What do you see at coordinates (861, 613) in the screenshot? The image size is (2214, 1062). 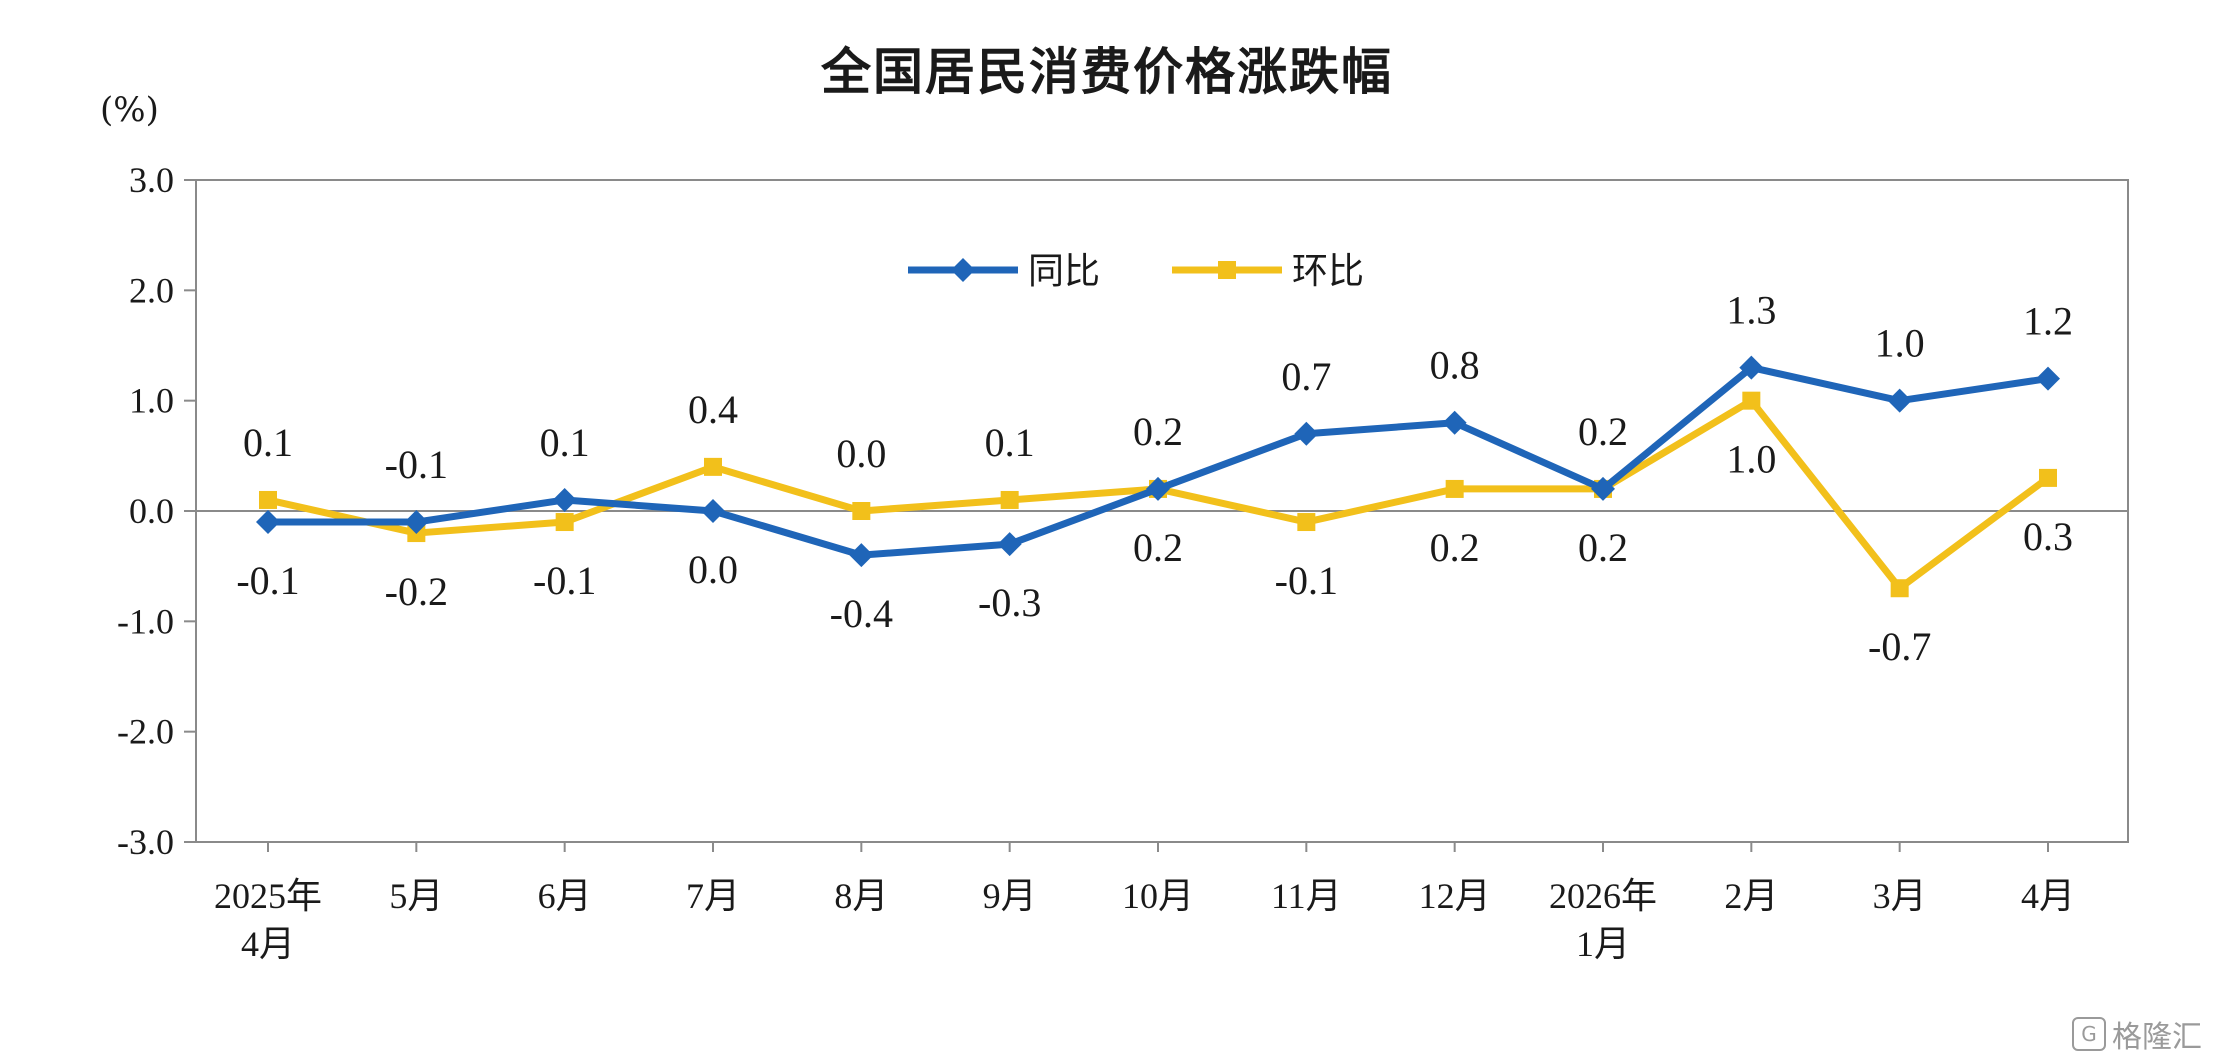 I see `yoy-data-label: -0.4` at bounding box center [861, 613].